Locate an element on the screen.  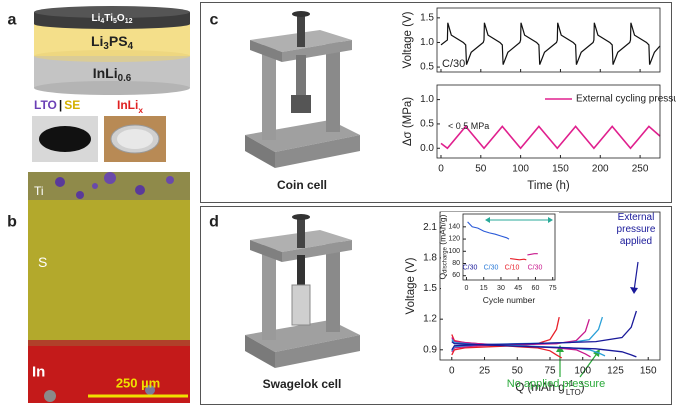
y-tick-label: 0.0 is located at coordinates (427, 148).